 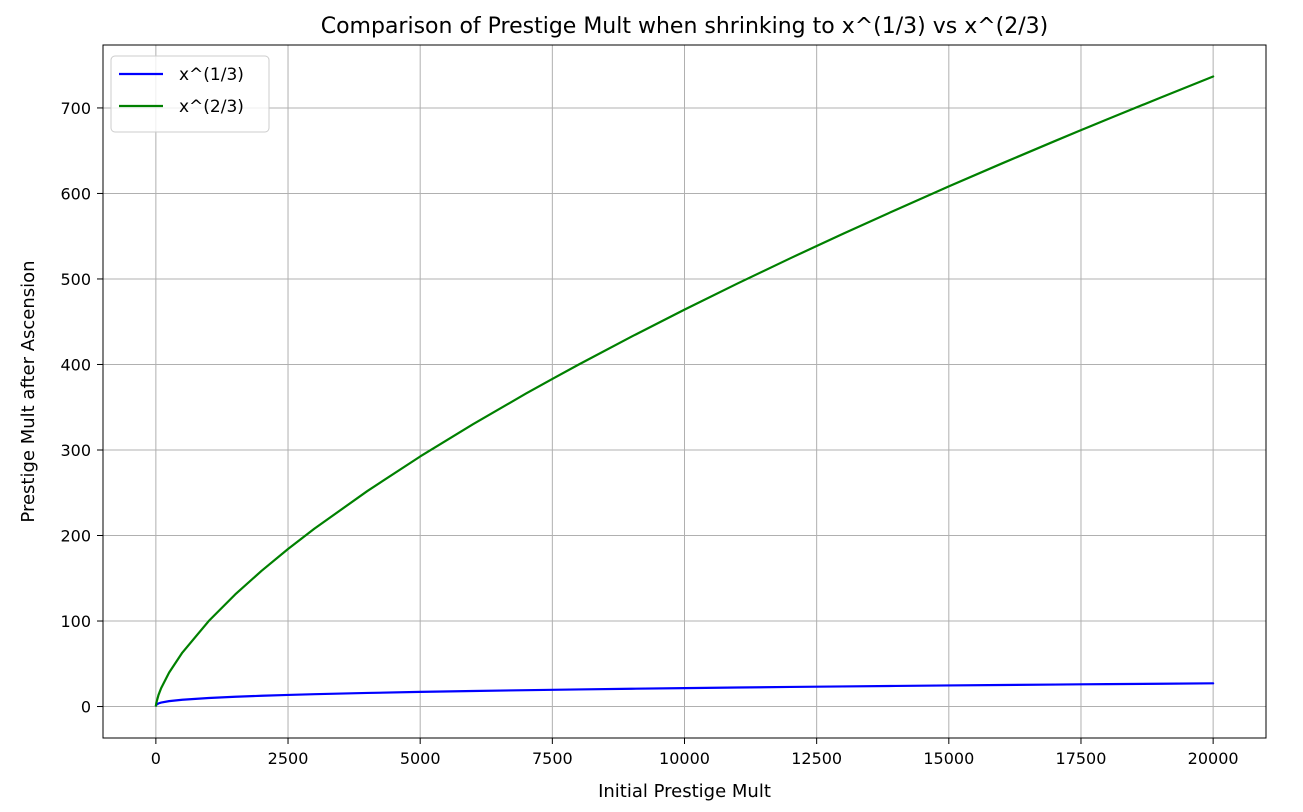 What do you see at coordinates (86, 707) in the screenshot?
I see `y-tick-label: 0` at bounding box center [86, 707].